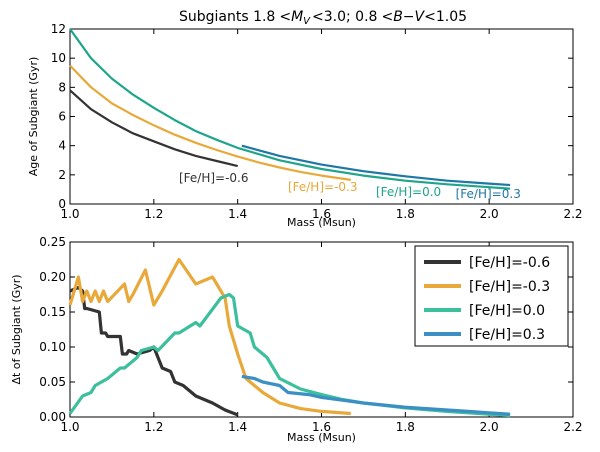 The width and height of the screenshot is (600, 452). Describe the element at coordinates (52, 347) in the screenshot. I see `delta-t-y-tick-label: 0.10` at that location.